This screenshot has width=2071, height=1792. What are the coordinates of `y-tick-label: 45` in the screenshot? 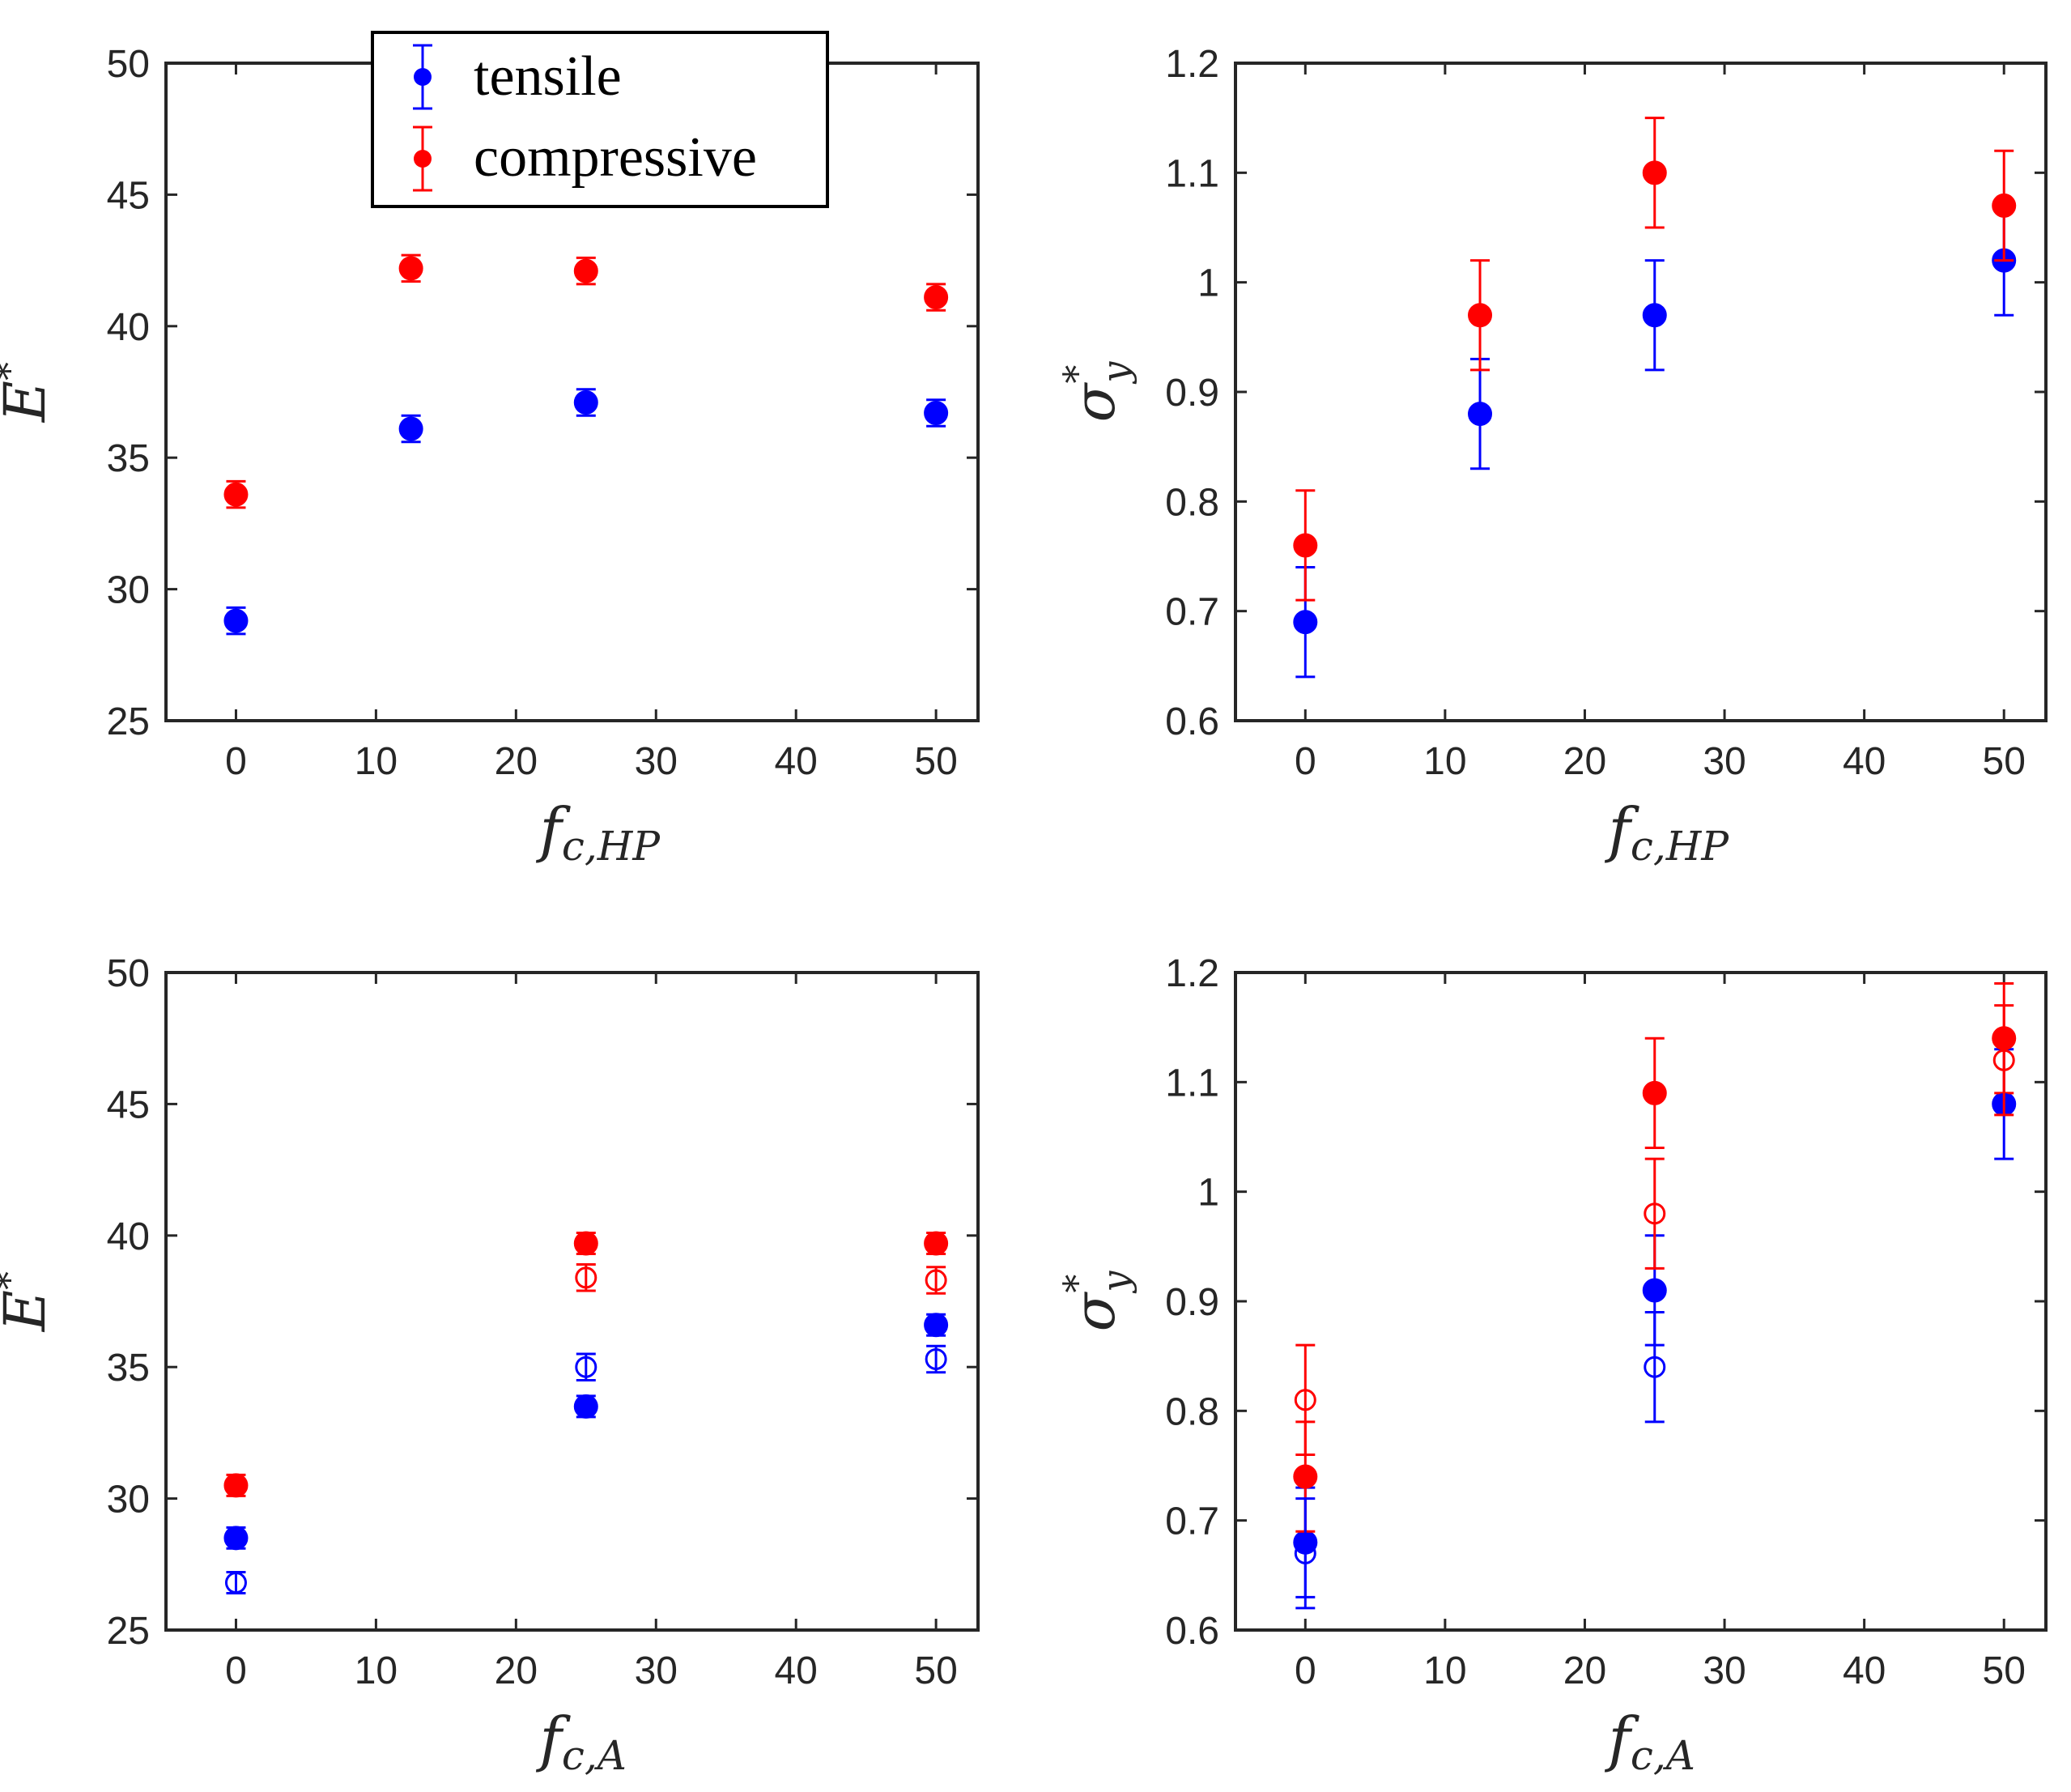 It's located at (128, 1105).